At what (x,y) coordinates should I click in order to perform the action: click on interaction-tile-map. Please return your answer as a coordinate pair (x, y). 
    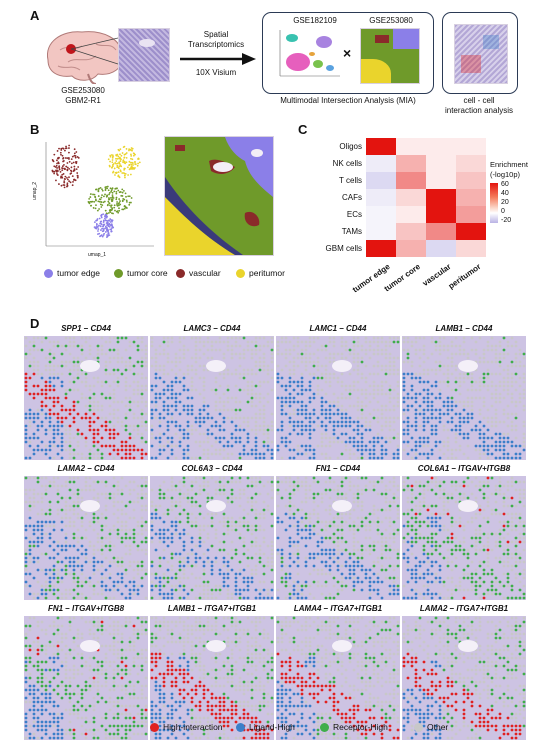
    Looking at the image, I should click on (338, 398).